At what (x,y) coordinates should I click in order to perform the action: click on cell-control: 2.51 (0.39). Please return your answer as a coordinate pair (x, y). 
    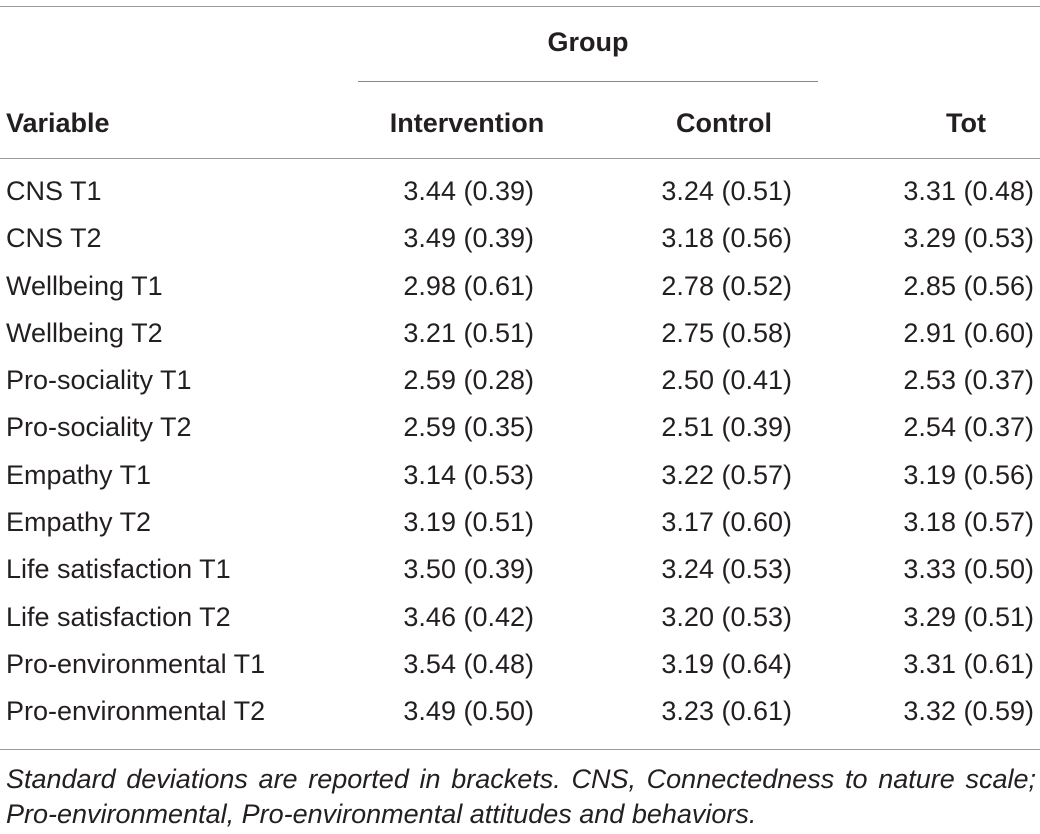
    Looking at the image, I should click on (726, 427).